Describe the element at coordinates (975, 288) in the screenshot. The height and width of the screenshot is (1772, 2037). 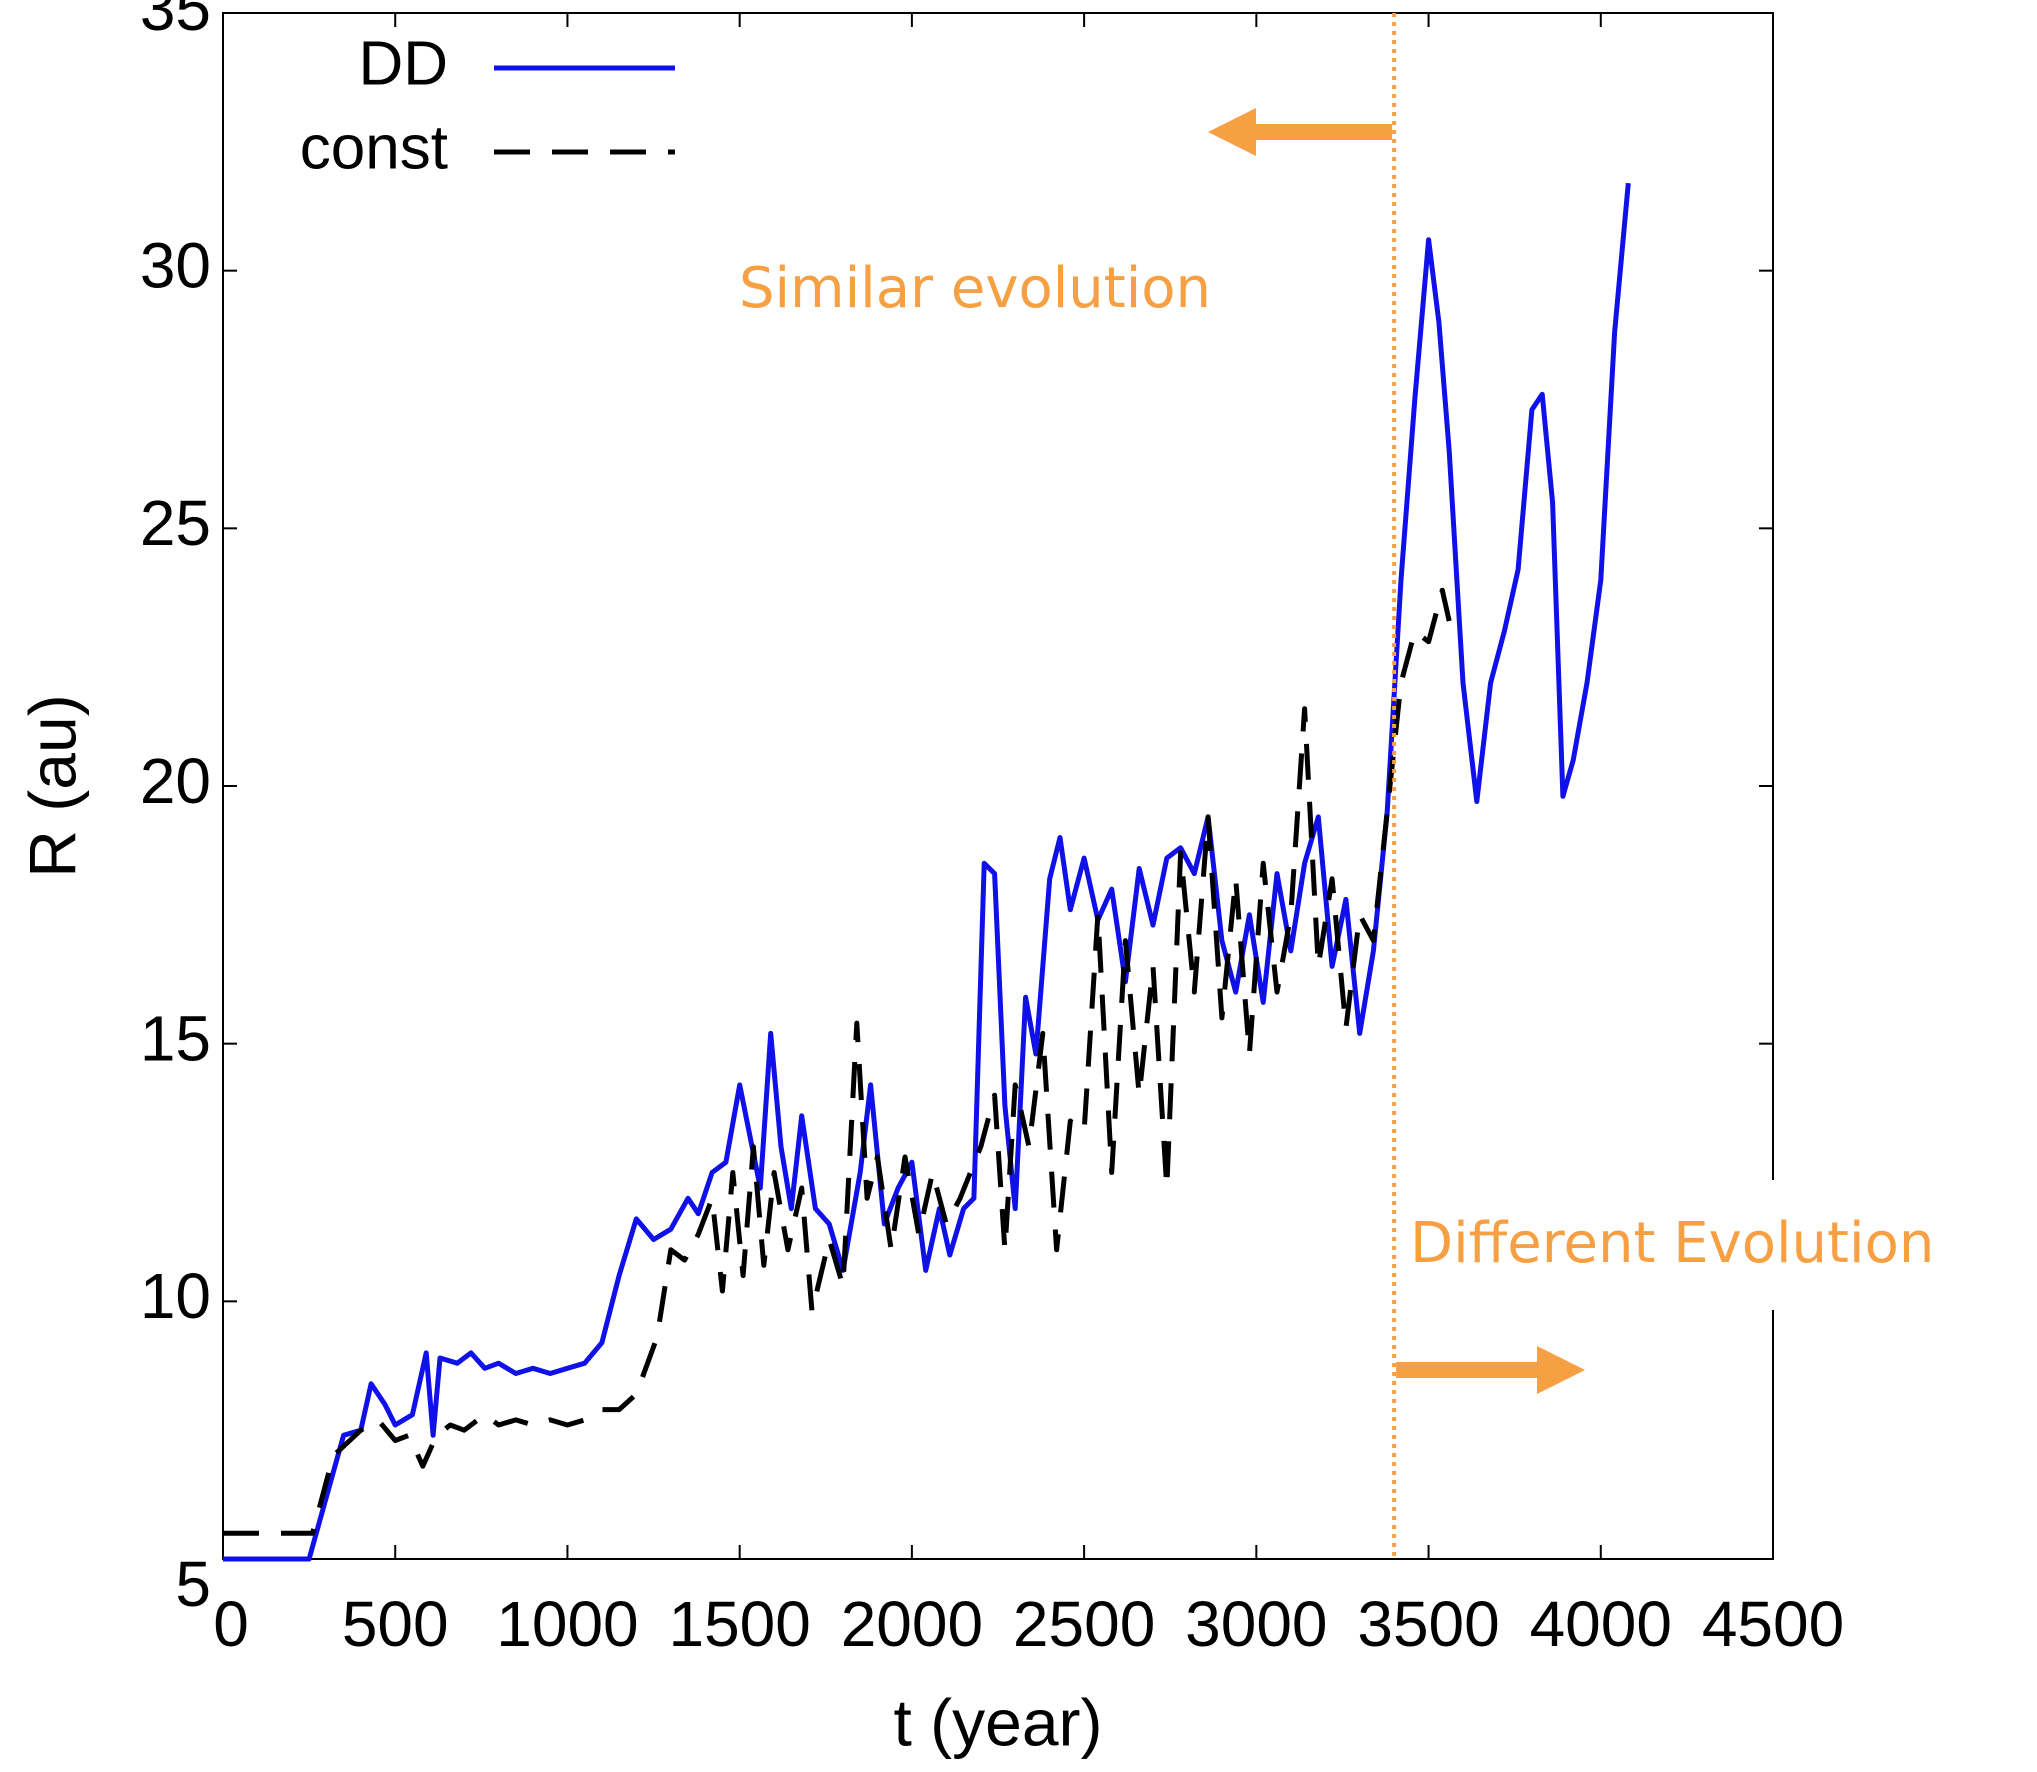
I see `annotation: Similar evolution` at that location.